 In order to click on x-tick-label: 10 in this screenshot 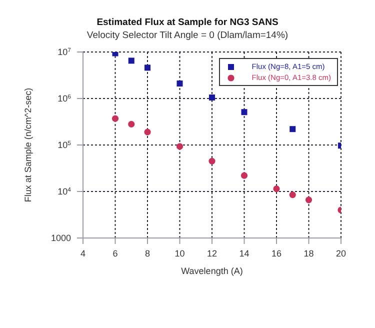, I will do `click(179, 253)`.